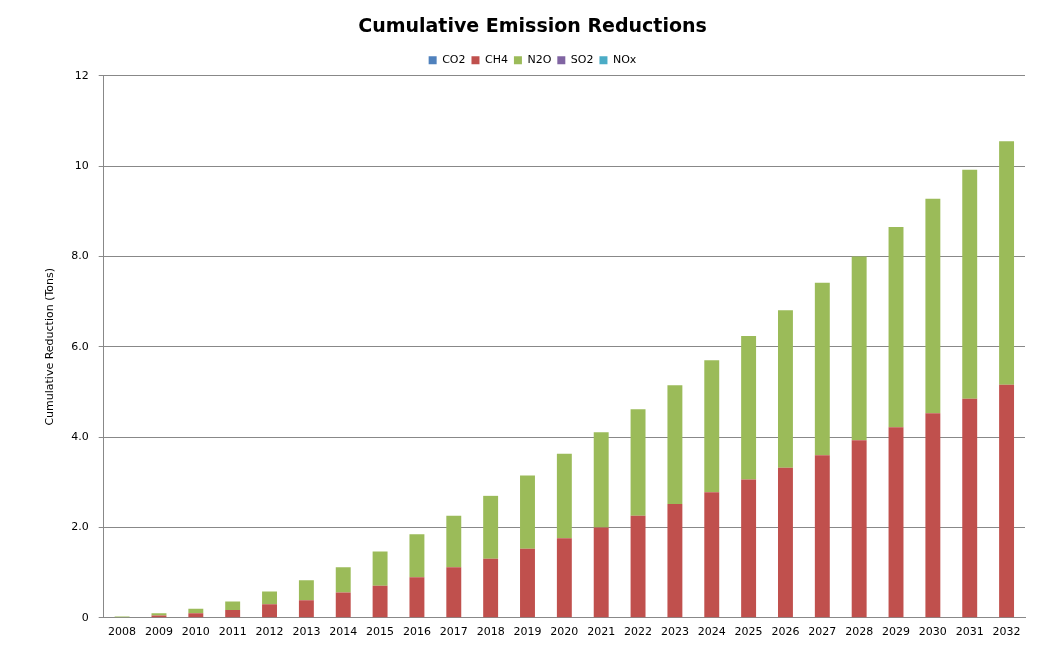 The width and height of the screenshot is (1041, 662). I want to click on x-tick-label: 2015, so click(380, 632).